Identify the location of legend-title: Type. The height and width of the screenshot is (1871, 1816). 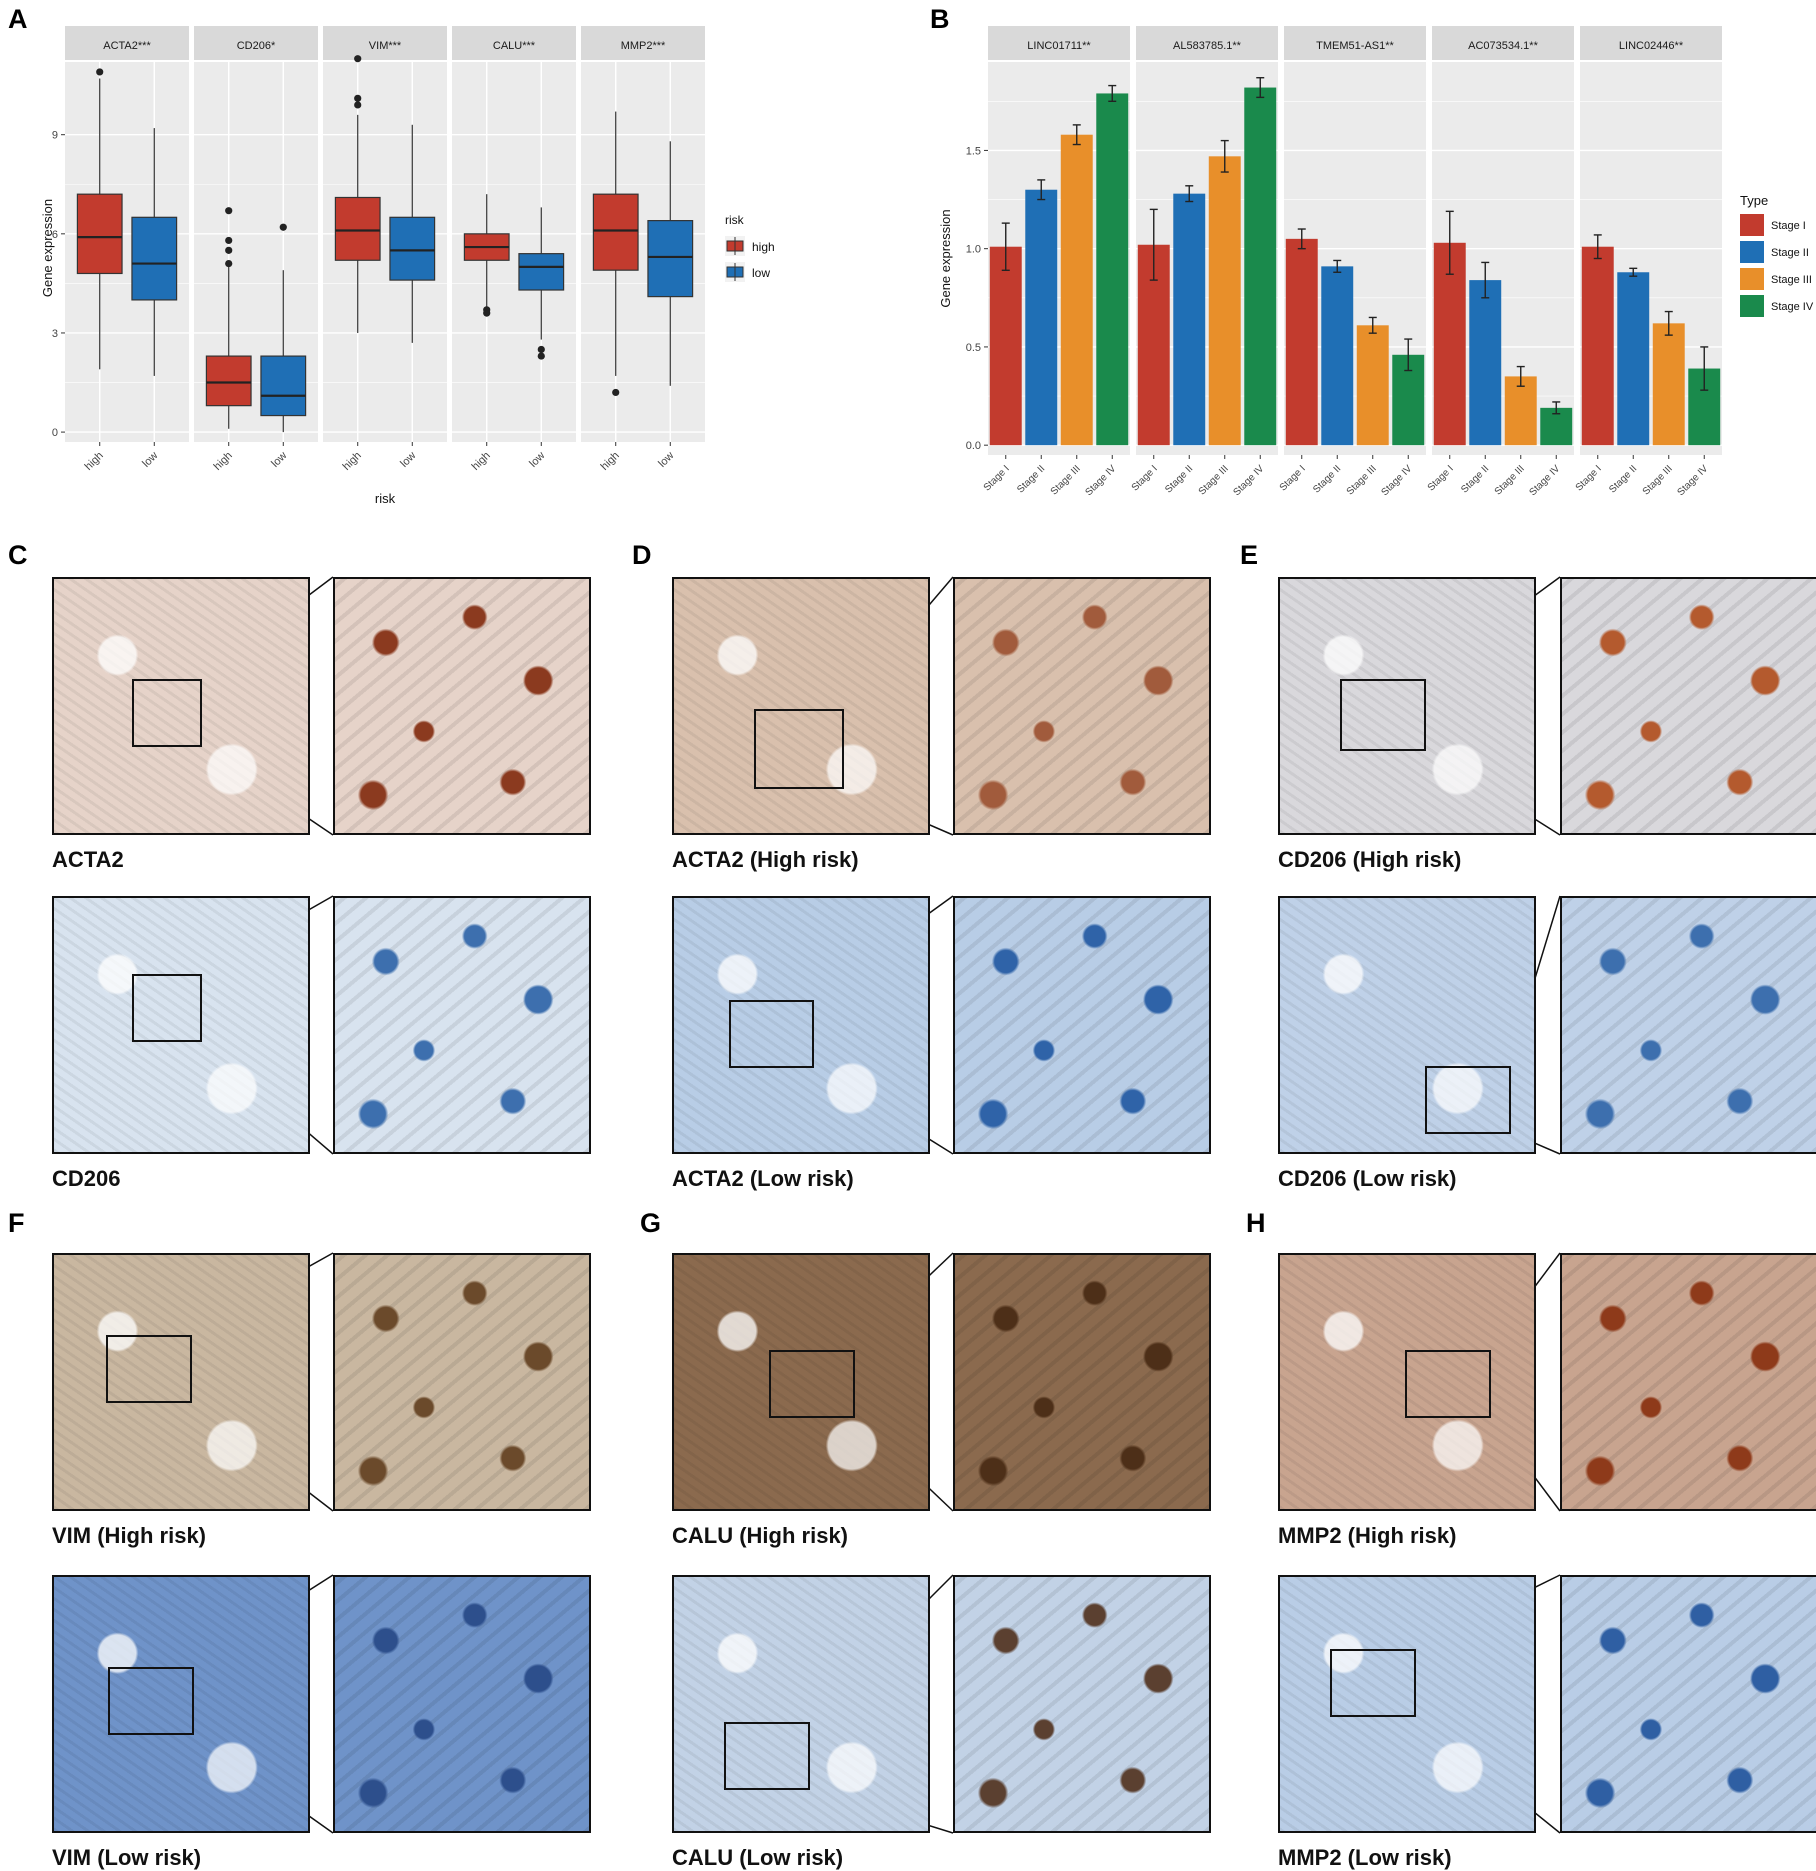
(1754, 200).